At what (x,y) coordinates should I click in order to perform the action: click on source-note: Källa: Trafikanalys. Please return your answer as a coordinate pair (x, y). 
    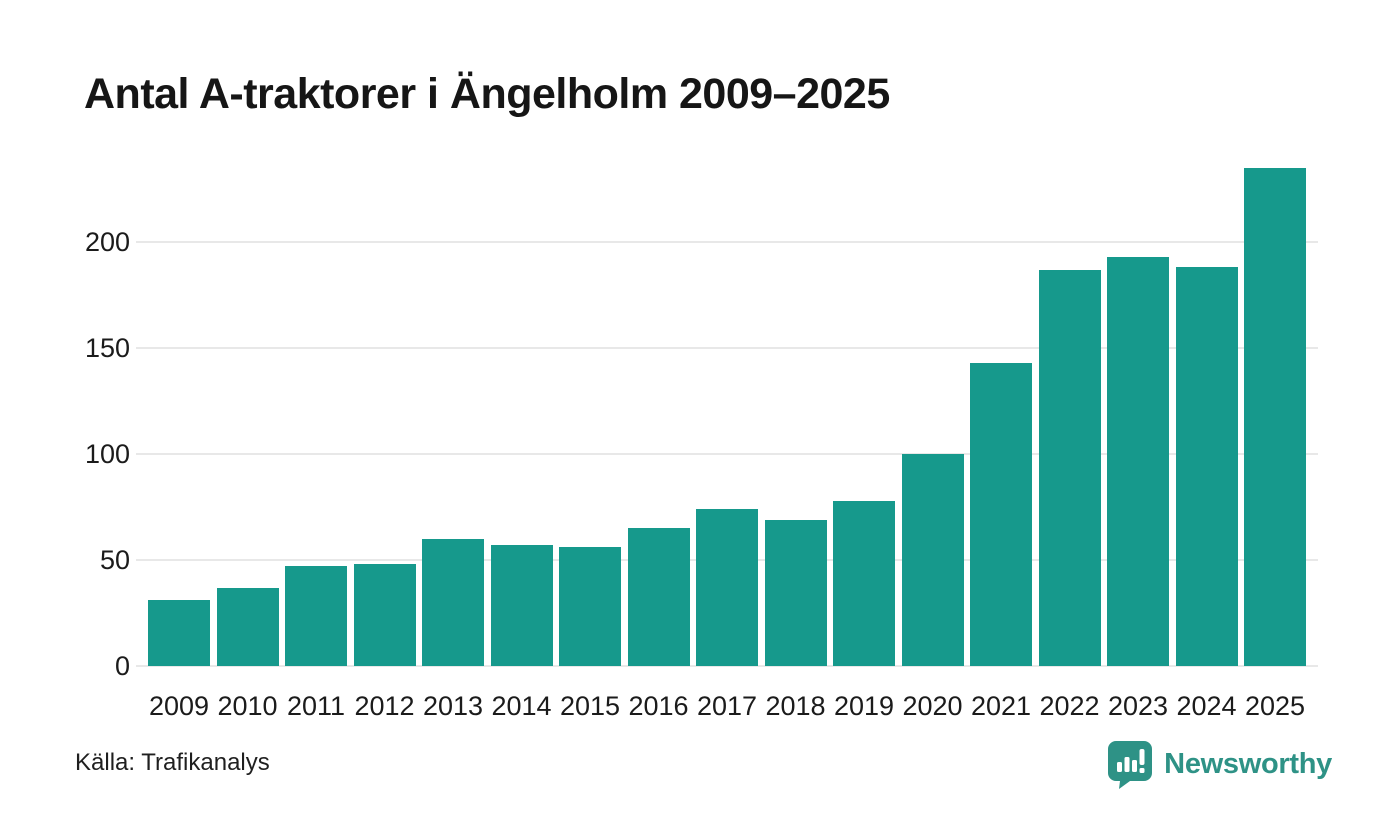
    Looking at the image, I should click on (172, 762).